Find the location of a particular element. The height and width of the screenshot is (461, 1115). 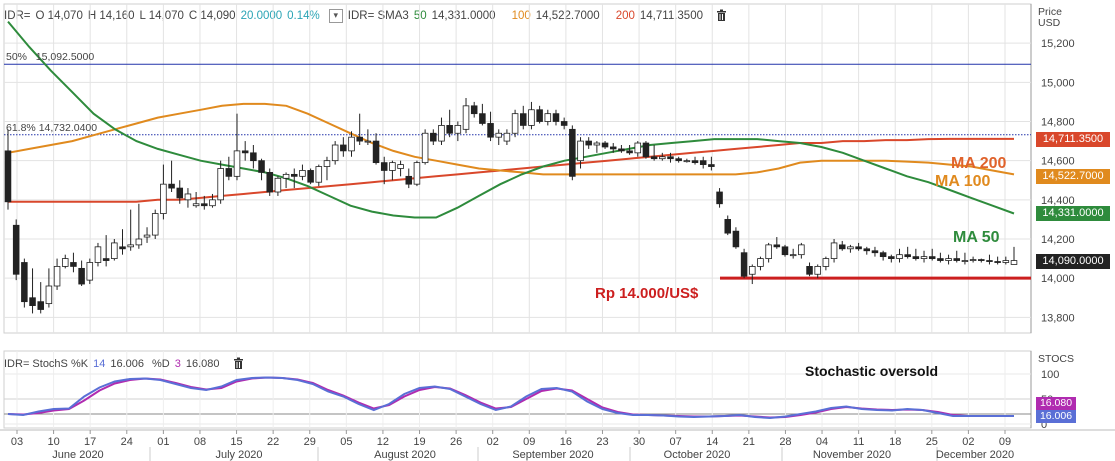

fib-618-value: 14,732.0400 is located at coordinates (68, 127).